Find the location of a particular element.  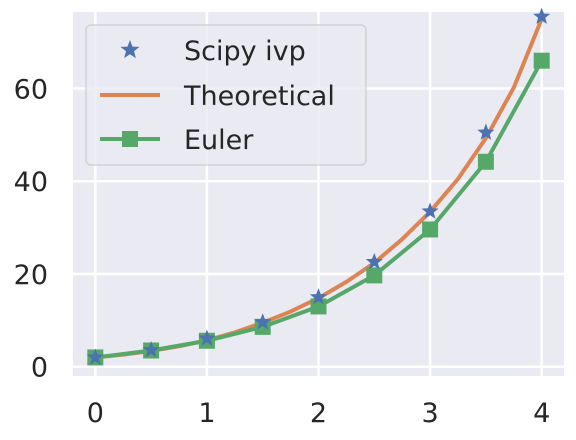

y-tick-label: 0 is located at coordinates (39, 368).